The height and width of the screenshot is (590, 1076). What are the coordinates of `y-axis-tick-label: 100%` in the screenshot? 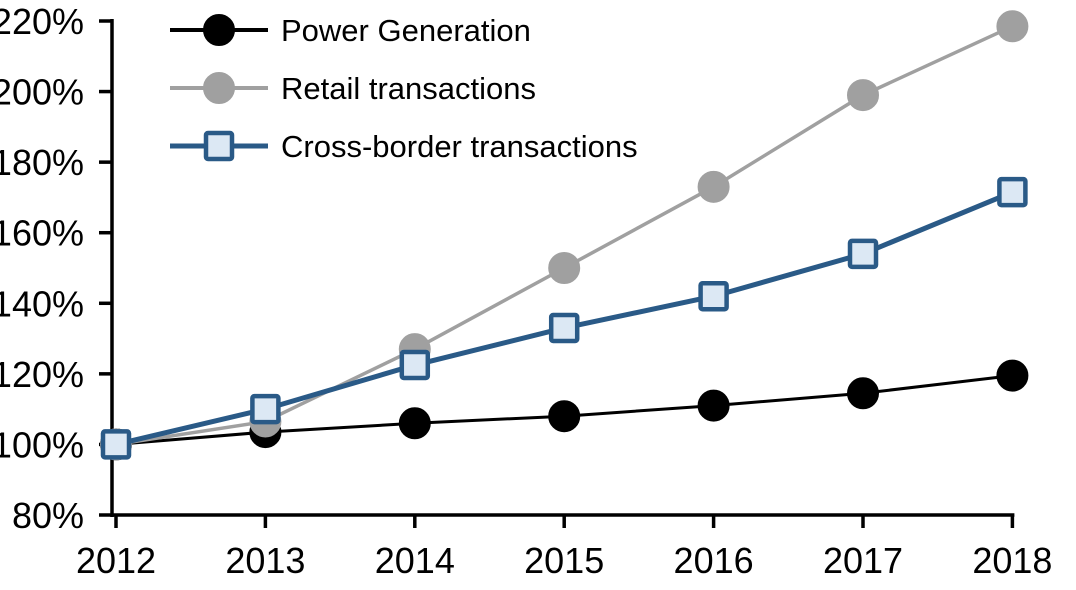 It's located at (42, 444).